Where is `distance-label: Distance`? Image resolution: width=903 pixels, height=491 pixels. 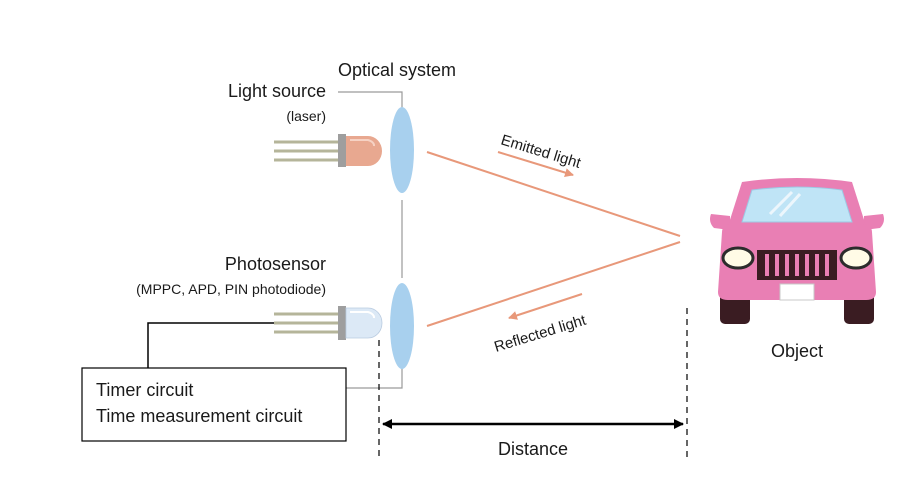 distance-label: Distance is located at coordinates (533, 449).